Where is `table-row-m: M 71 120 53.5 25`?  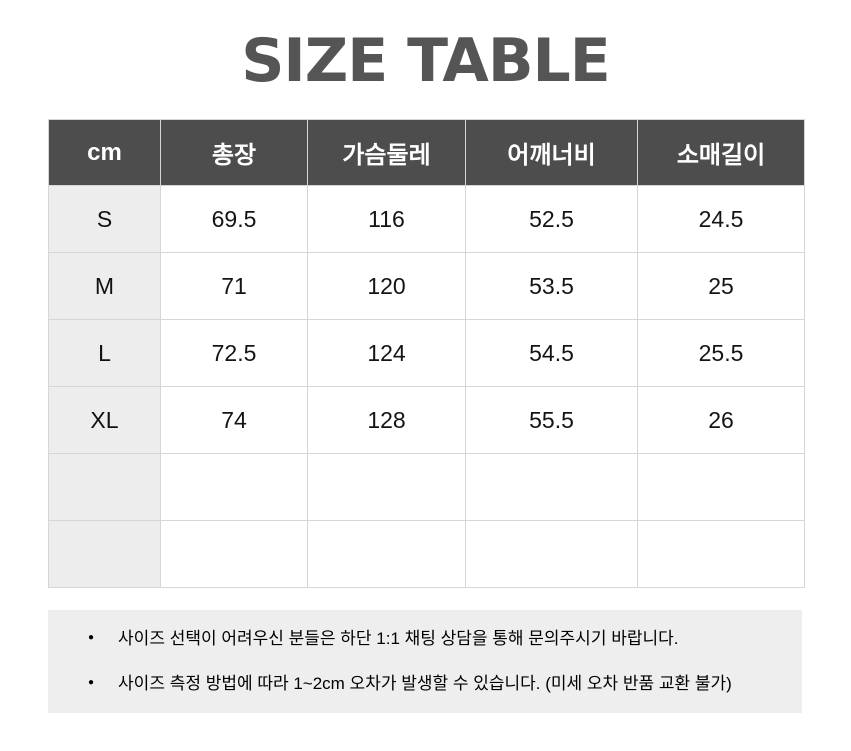
table-row-m: M 71 120 53.5 25 is located at coordinates (426, 286).